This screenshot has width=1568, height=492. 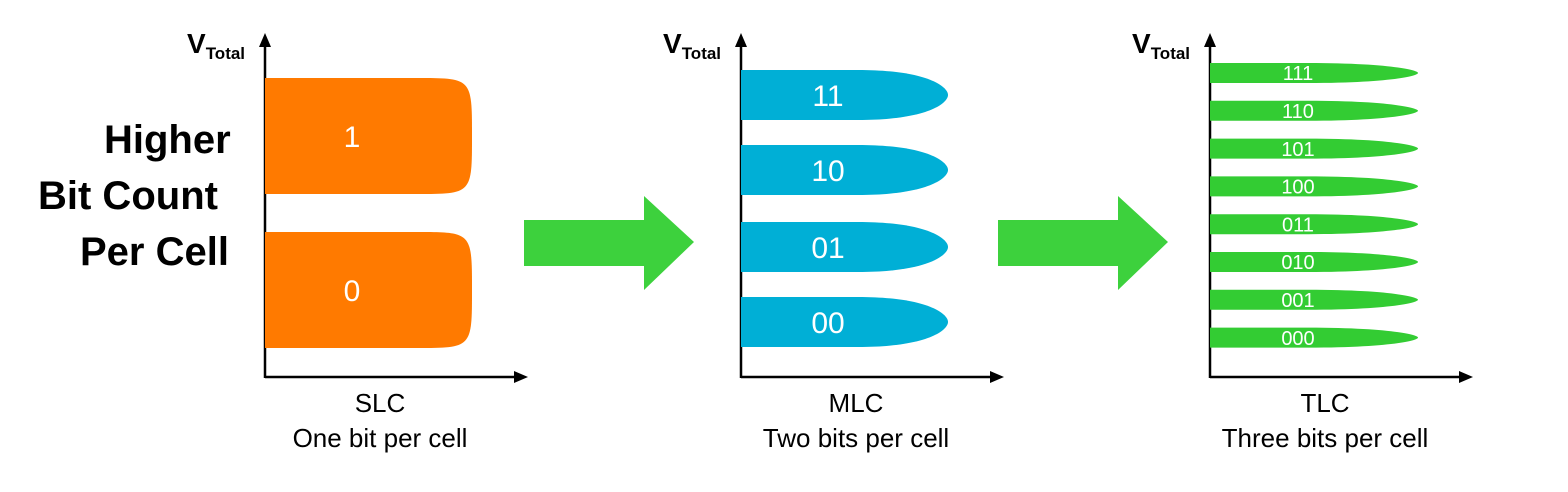 I want to click on mlc-state-label: 01, so click(x=827, y=248).